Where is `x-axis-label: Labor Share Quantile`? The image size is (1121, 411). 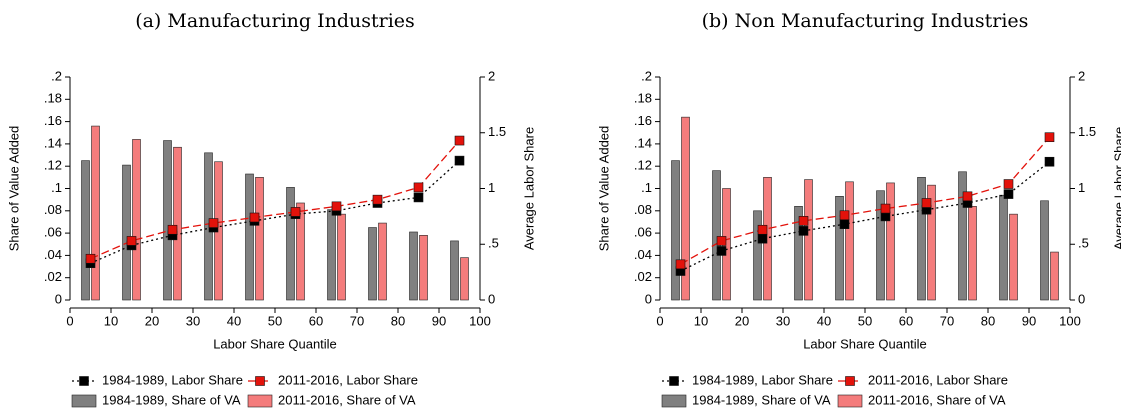 x-axis-label: Labor Share Quantile is located at coordinates (275, 343).